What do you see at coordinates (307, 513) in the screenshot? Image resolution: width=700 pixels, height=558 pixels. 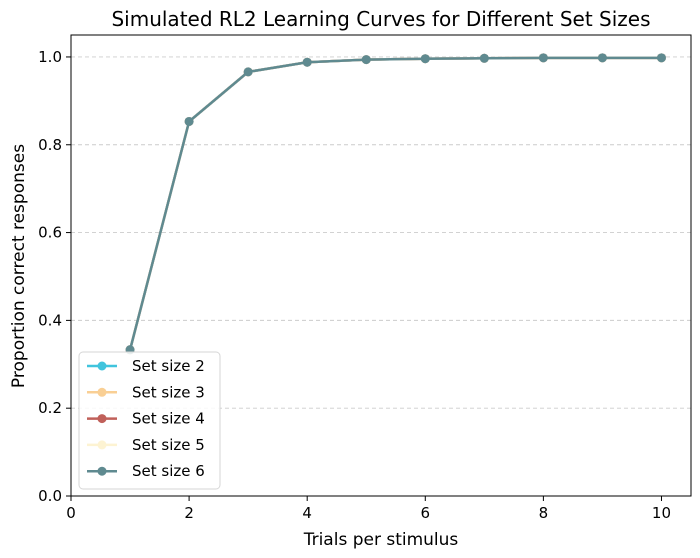 I see `x-tick-label: 4` at bounding box center [307, 513].